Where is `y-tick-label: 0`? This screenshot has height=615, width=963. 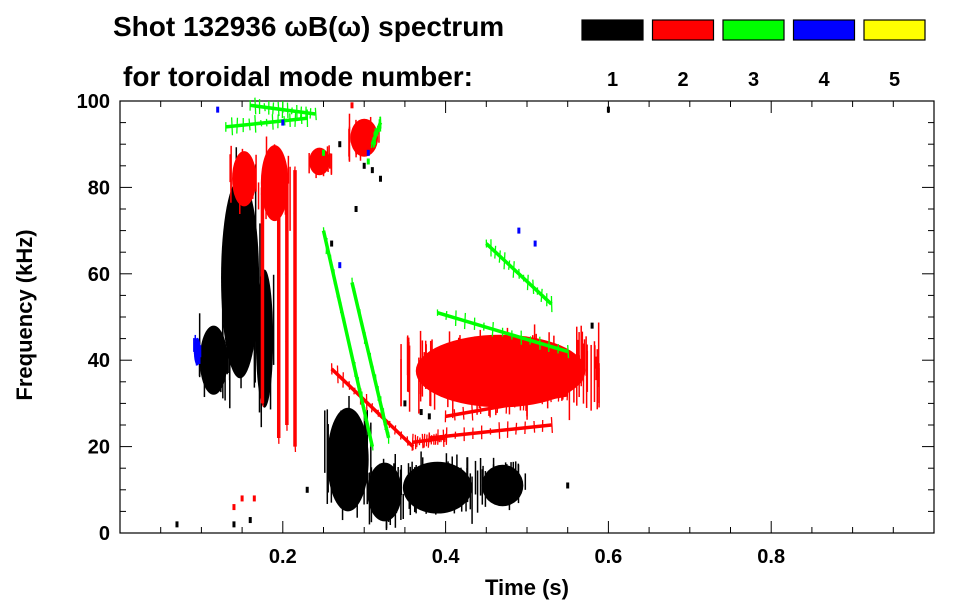
y-tick-label: 0 is located at coordinates (104, 534).